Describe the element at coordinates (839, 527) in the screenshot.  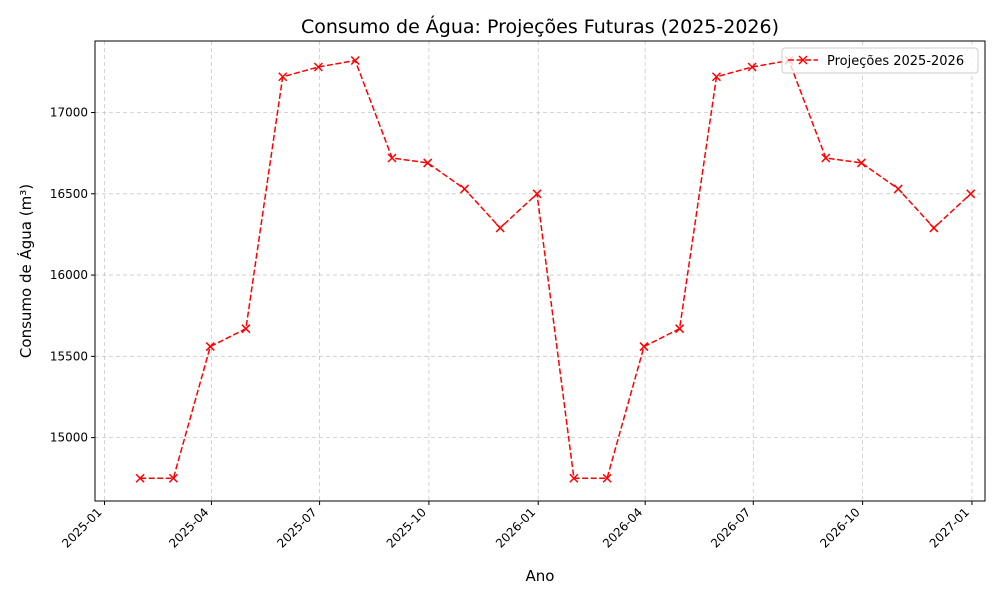
I see `x-tick-label: 2026-10` at that location.